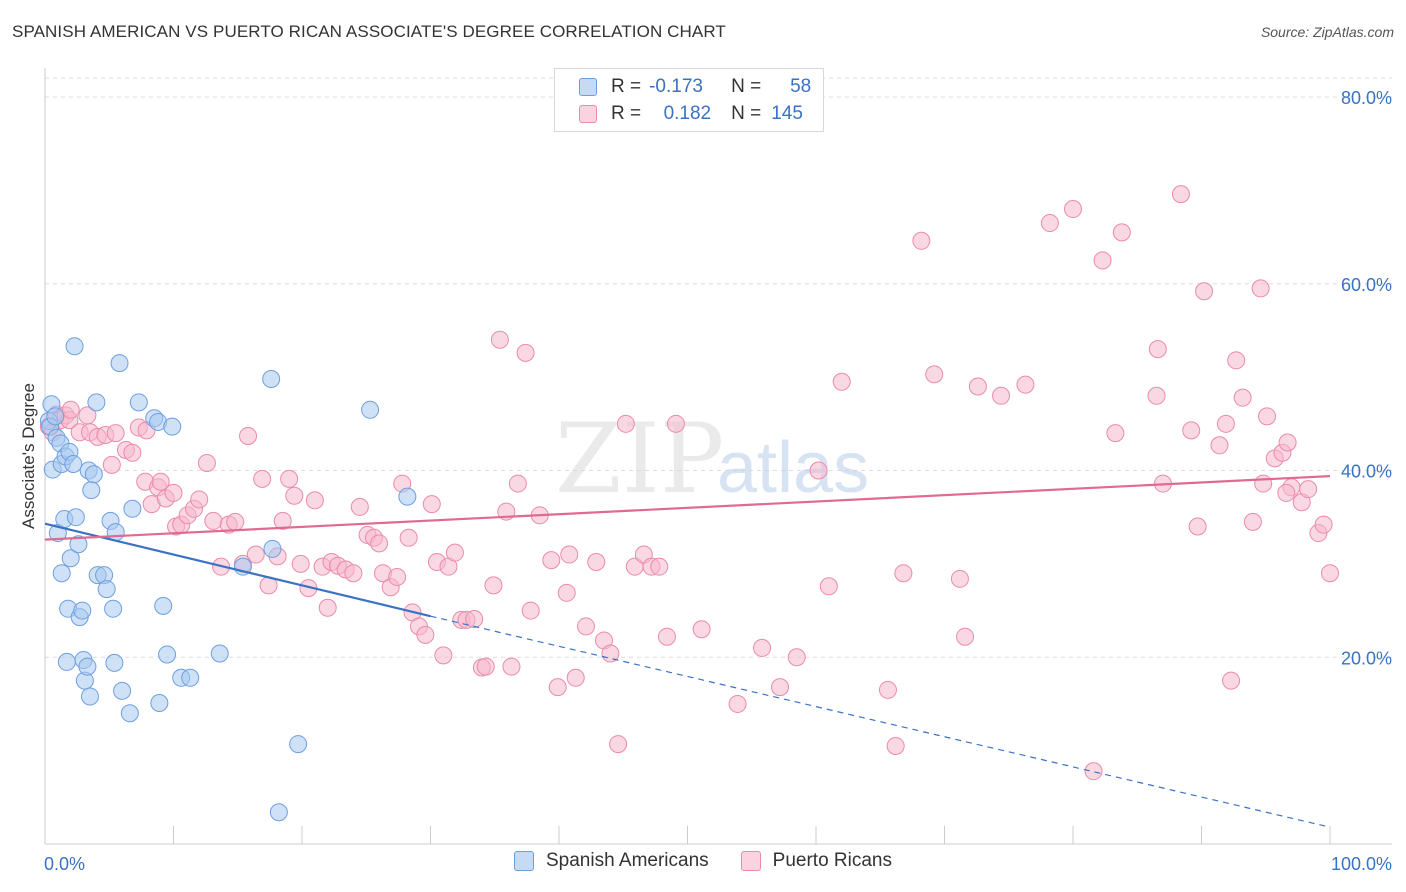 Image resolution: width=1406 pixels, height=892 pixels. Describe the element at coordinates (801, 86) in the screenshot. I see `n-value: 58` at that location.